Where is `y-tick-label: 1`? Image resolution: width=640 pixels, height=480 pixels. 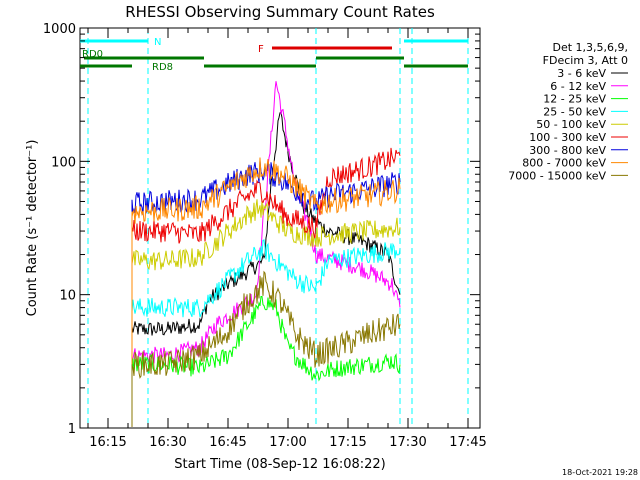 y-tick-label: 1 is located at coordinates (72, 429).